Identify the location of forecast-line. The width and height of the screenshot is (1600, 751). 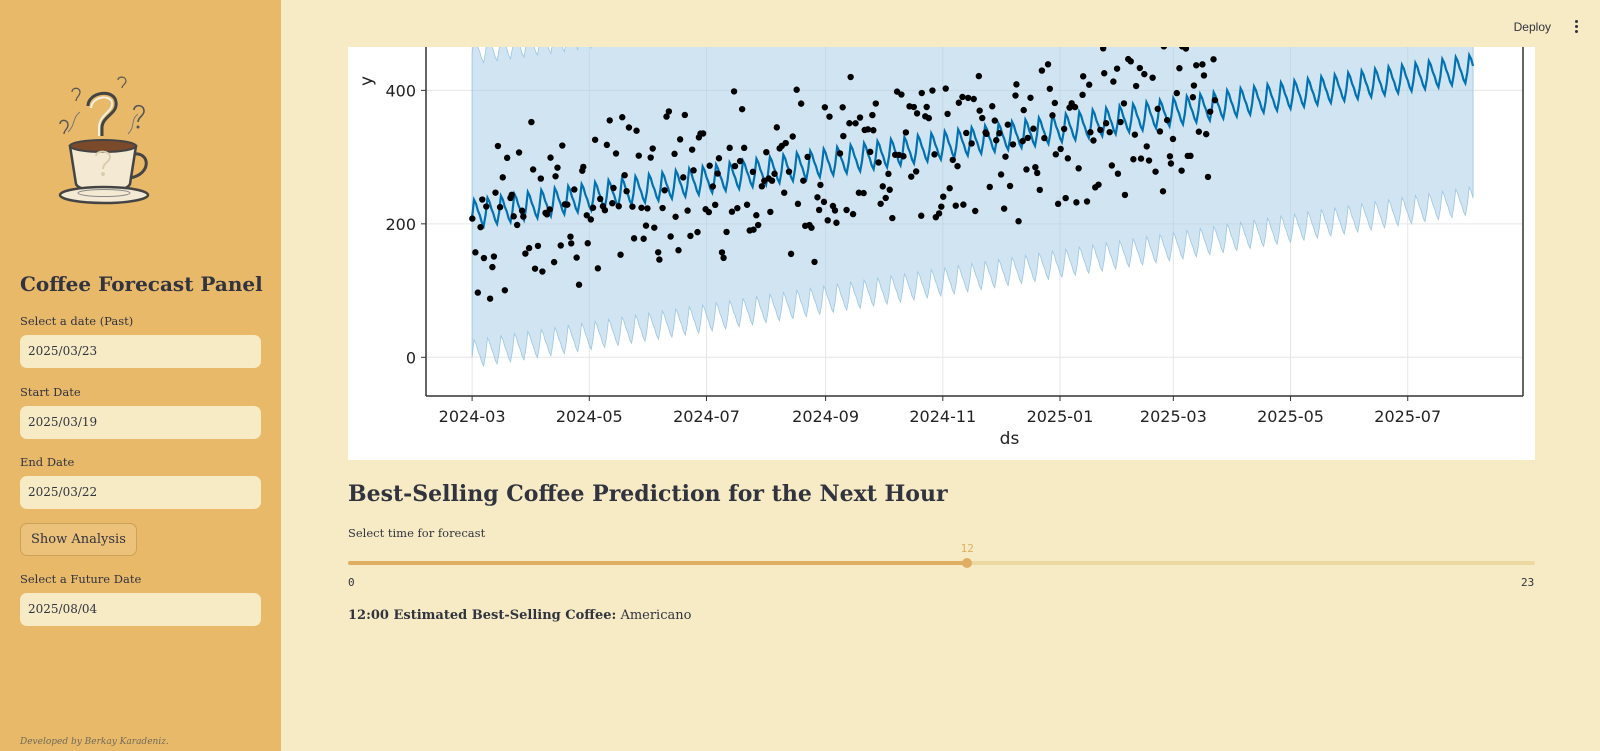
(973, 140).